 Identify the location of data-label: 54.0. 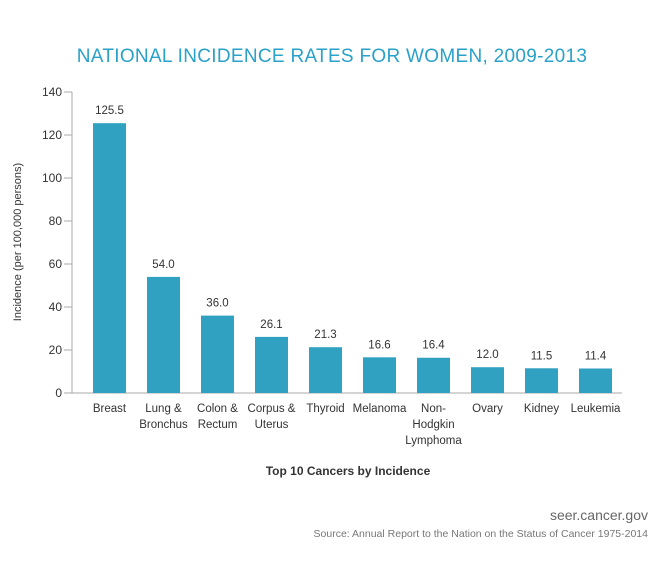
(163, 265).